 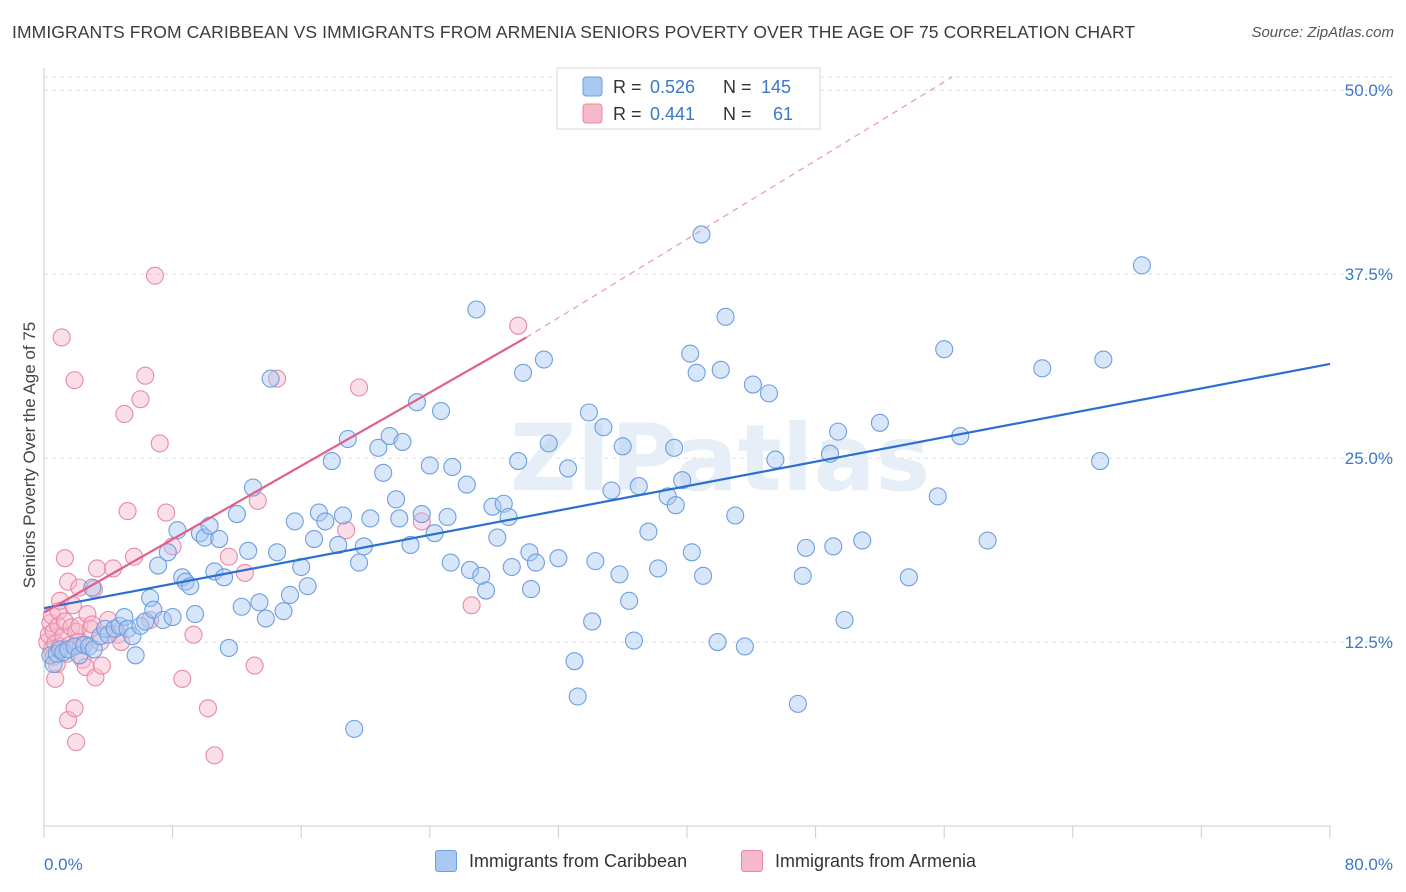 What do you see at coordinates (783, 114) in the screenshot?
I see `legend-n-value: 61` at bounding box center [783, 114].